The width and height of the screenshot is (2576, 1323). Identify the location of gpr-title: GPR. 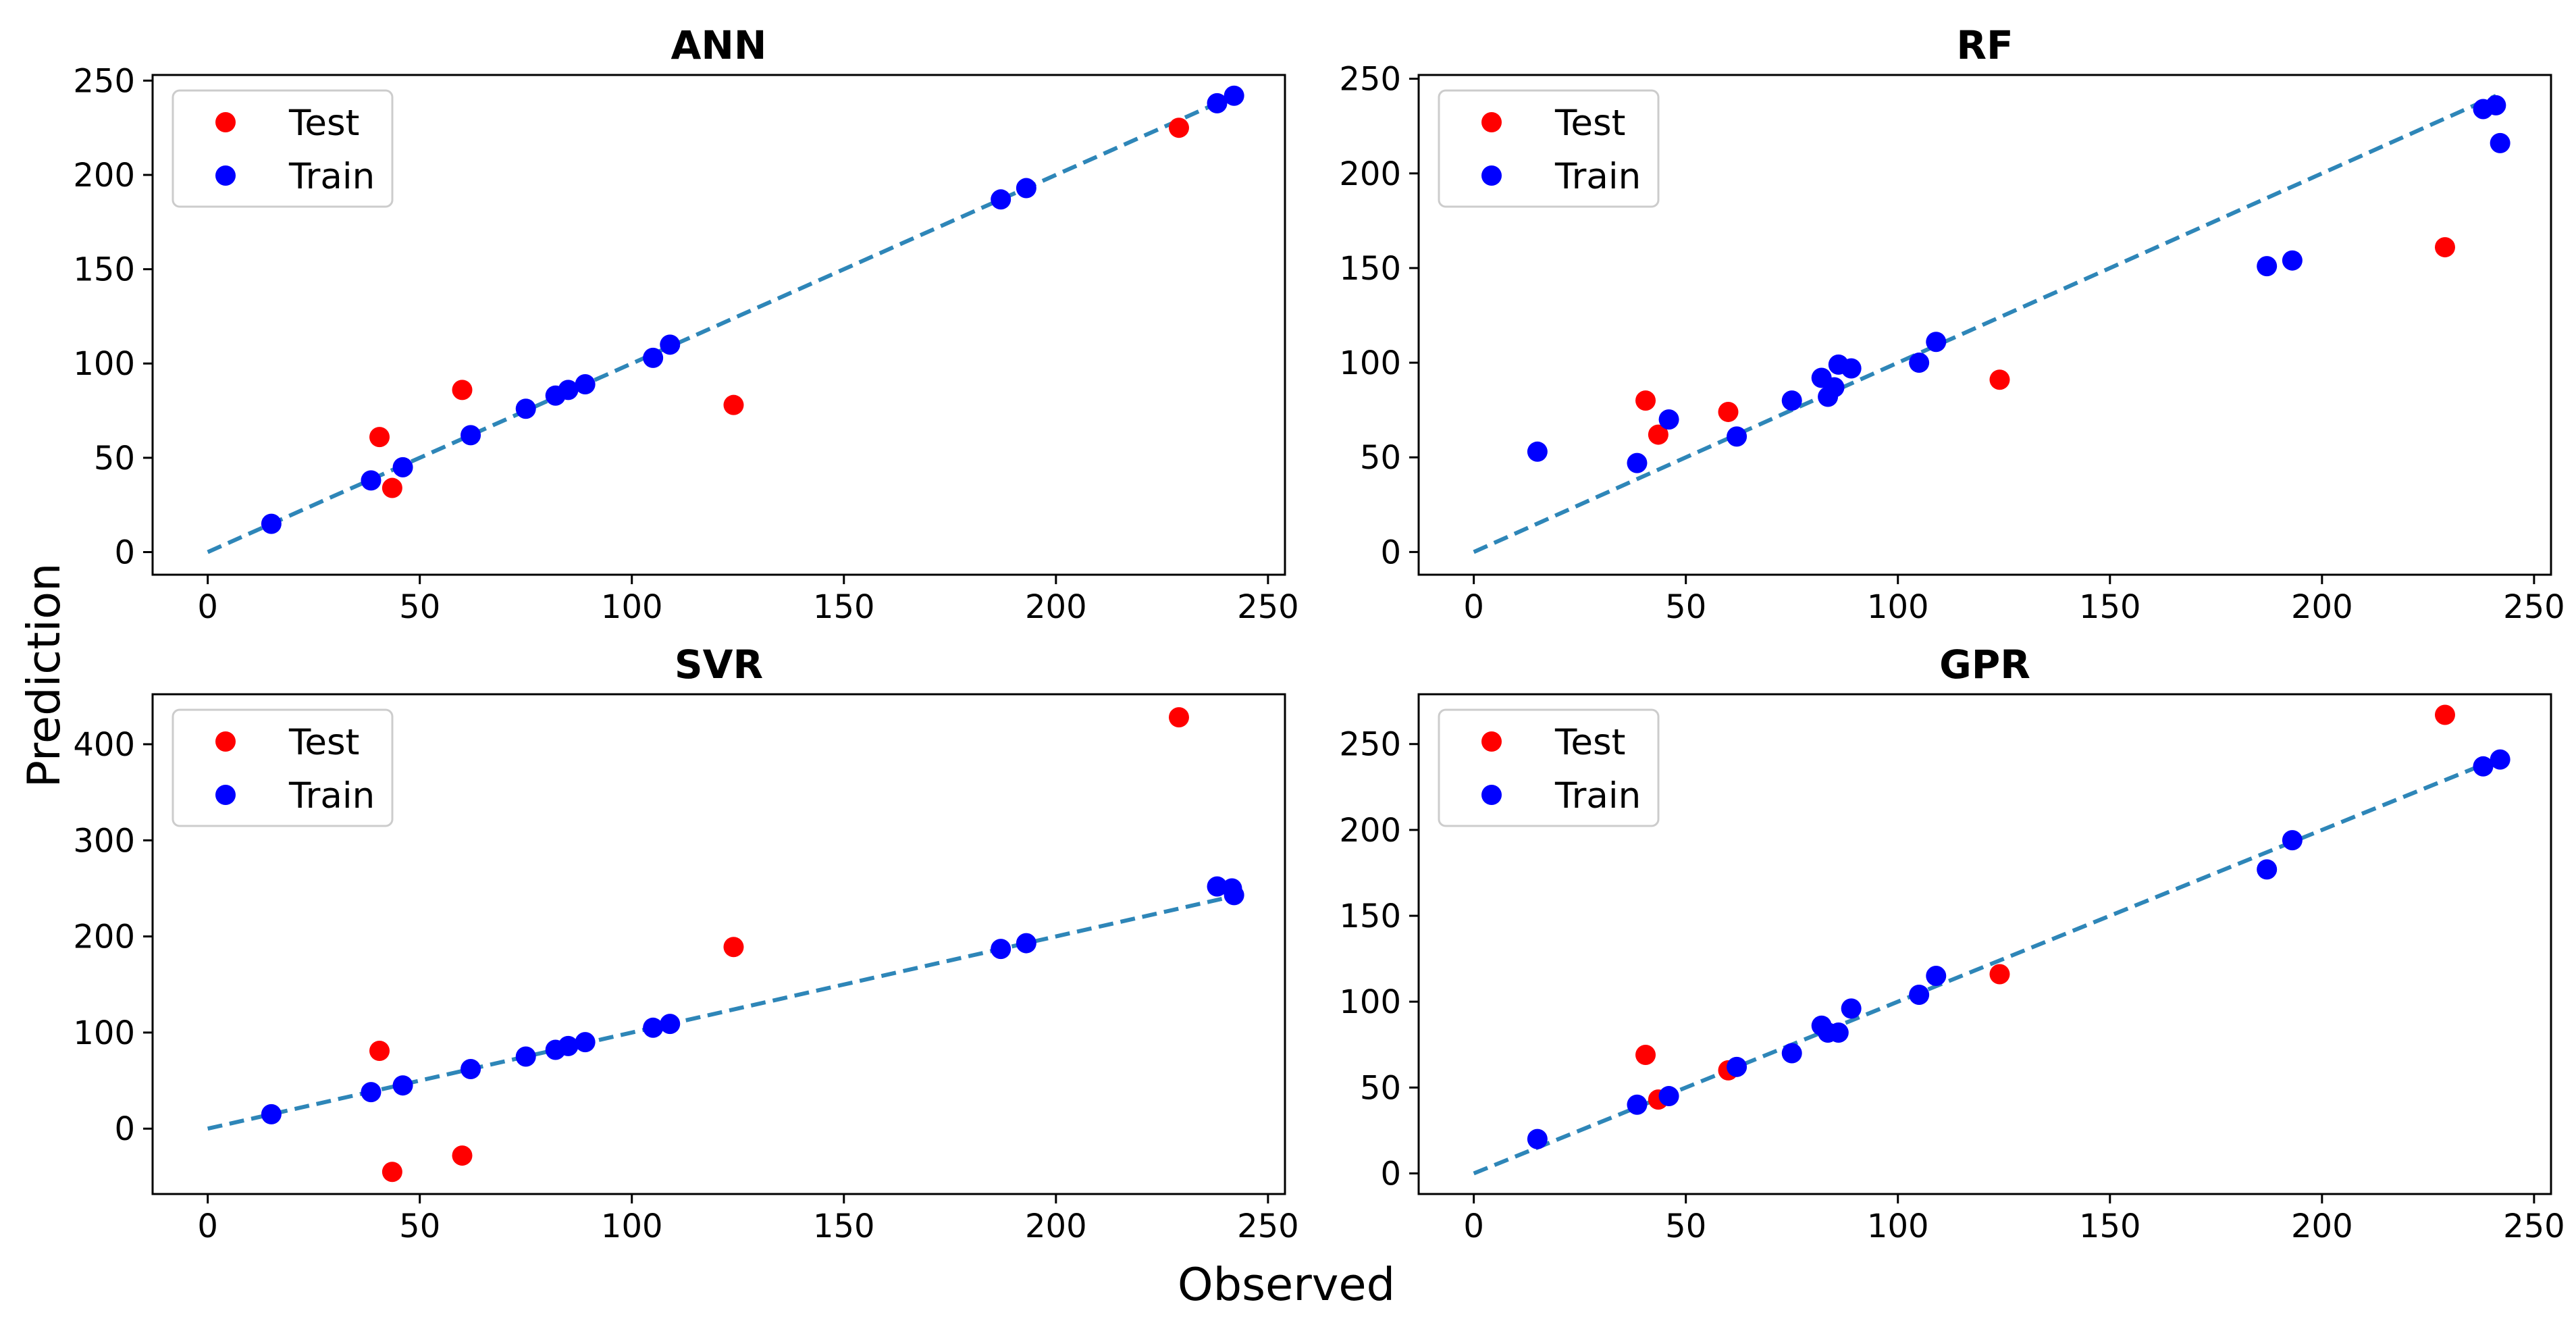
(1984, 665).